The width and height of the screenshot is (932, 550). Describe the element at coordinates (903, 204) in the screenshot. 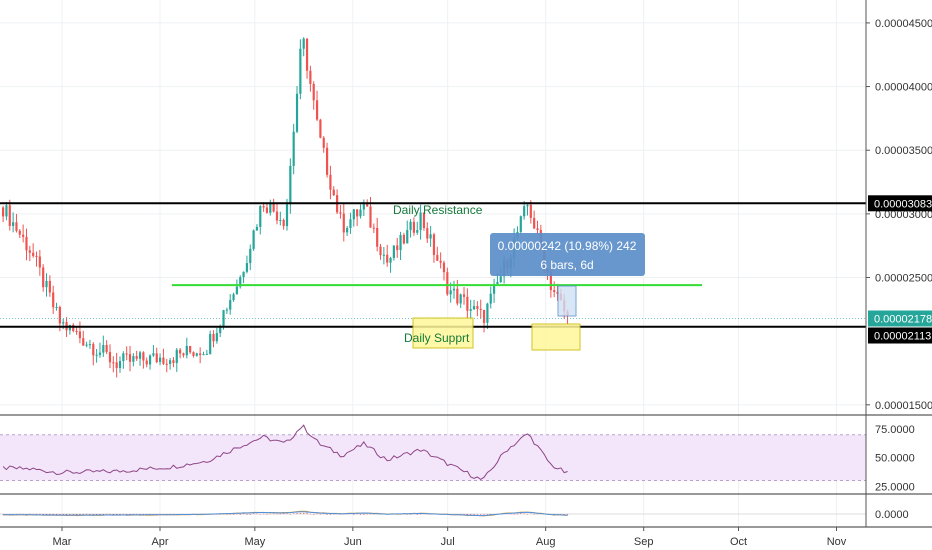

I see `price-badge-label: 0.00003083` at that location.